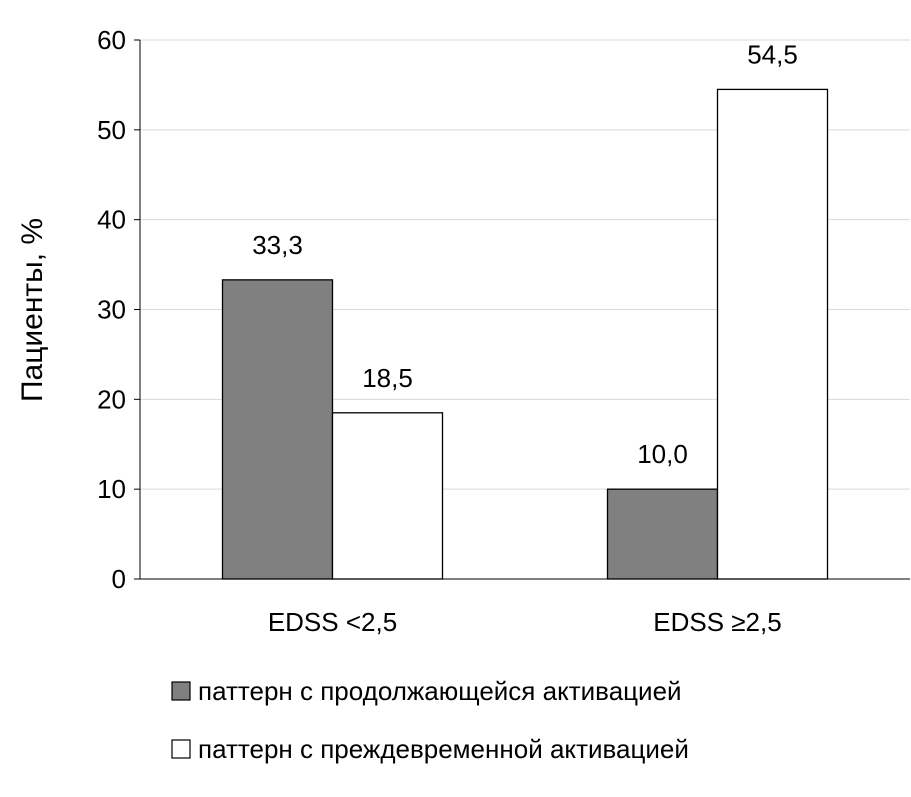  I want to click on legend-label-2: паттерн с преждевременной активацией, so click(443, 749).